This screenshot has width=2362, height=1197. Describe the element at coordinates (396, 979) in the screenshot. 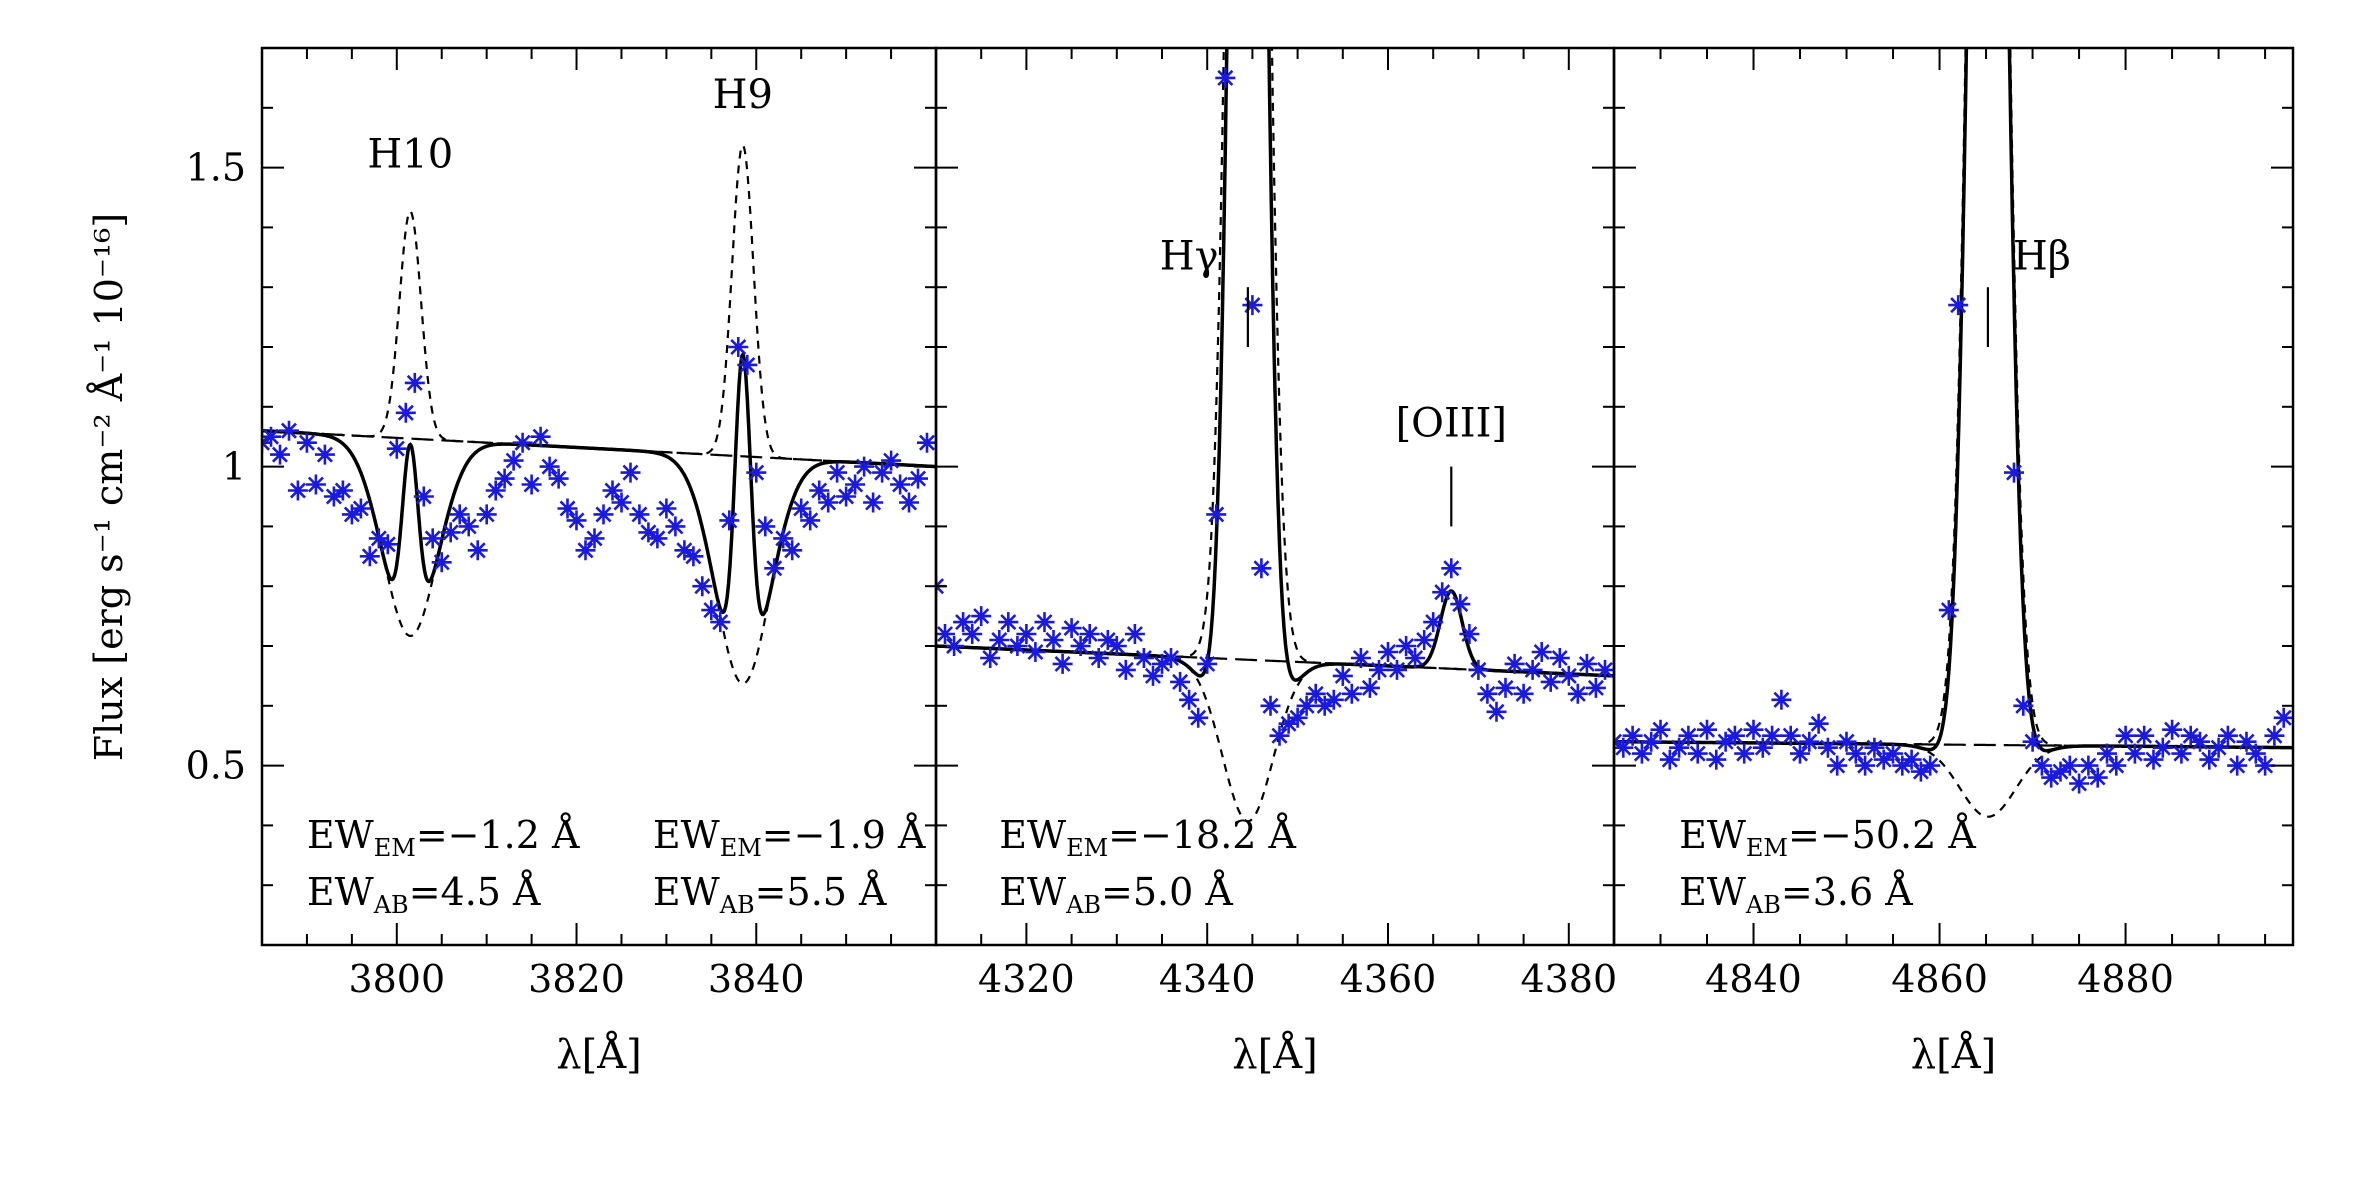

I see `x-tick-label: 3800` at that location.